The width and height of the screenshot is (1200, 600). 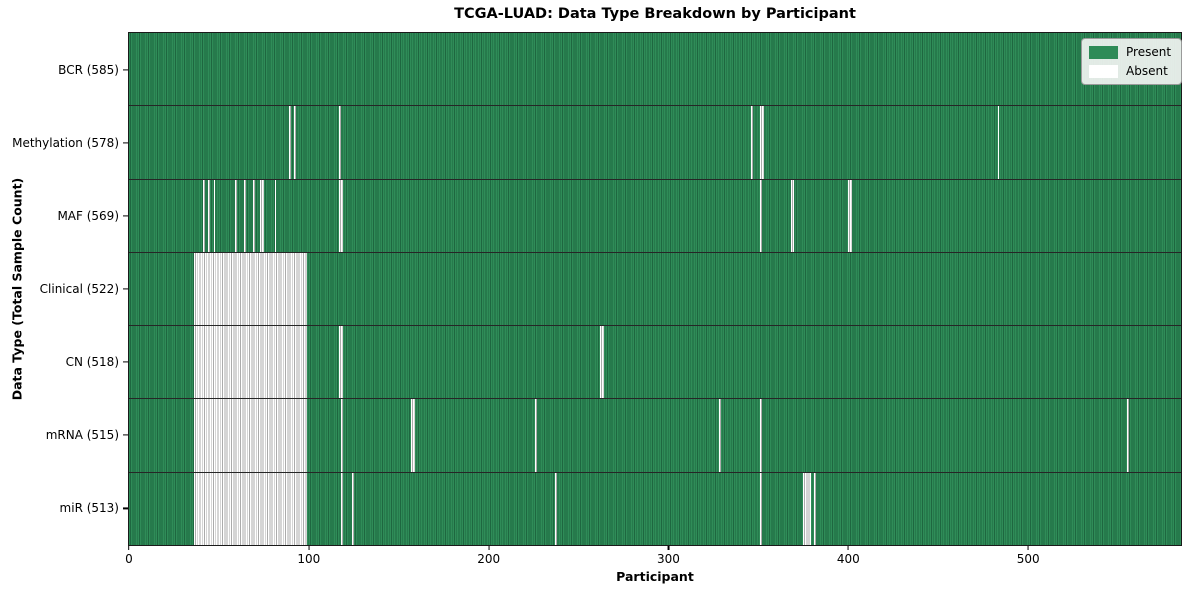 I want to click on x-tick-label: 100, so click(x=309, y=559).